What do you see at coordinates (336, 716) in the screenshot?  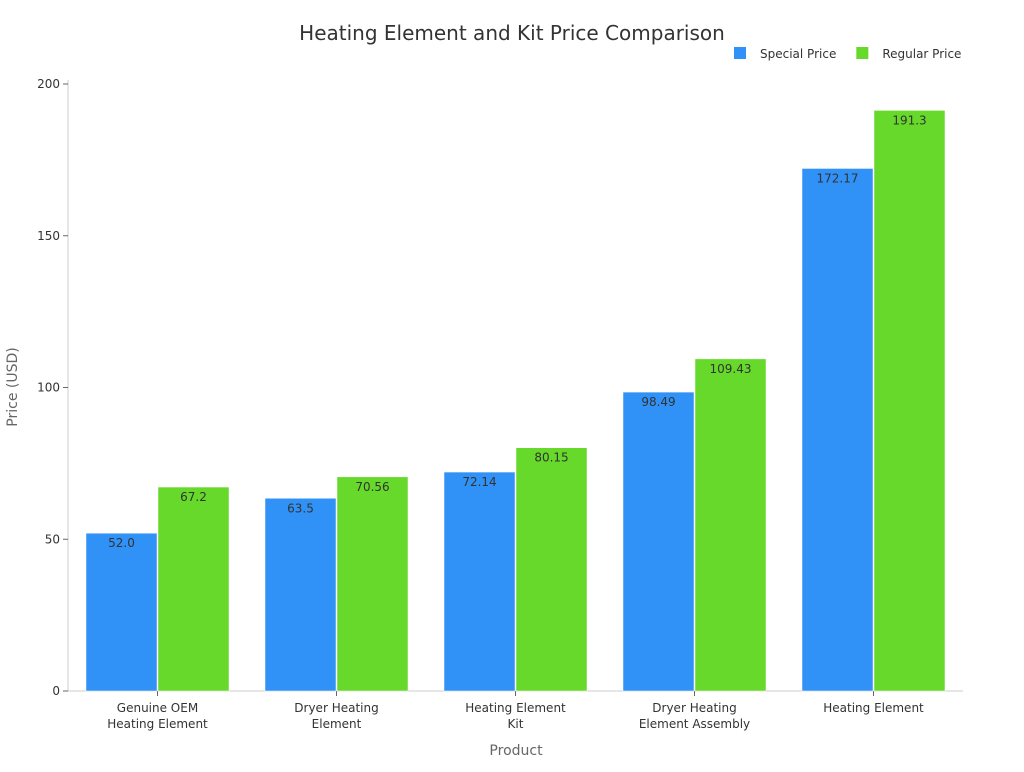 I see `x-tick-label: Dryer Heating Element` at bounding box center [336, 716].